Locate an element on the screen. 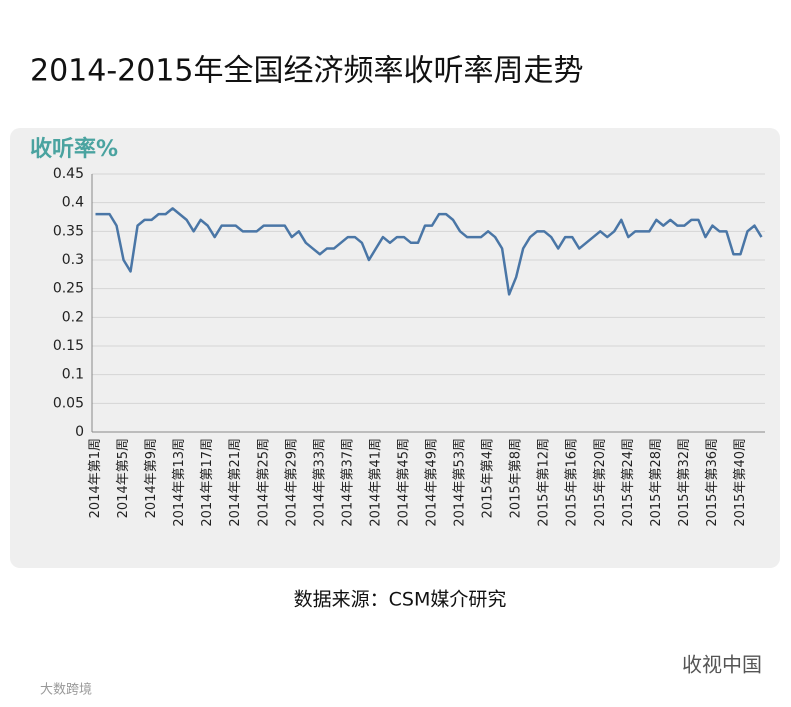 The width and height of the screenshot is (791, 707). x-tick-label: 2015年第4周 is located at coordinates (488, 478).